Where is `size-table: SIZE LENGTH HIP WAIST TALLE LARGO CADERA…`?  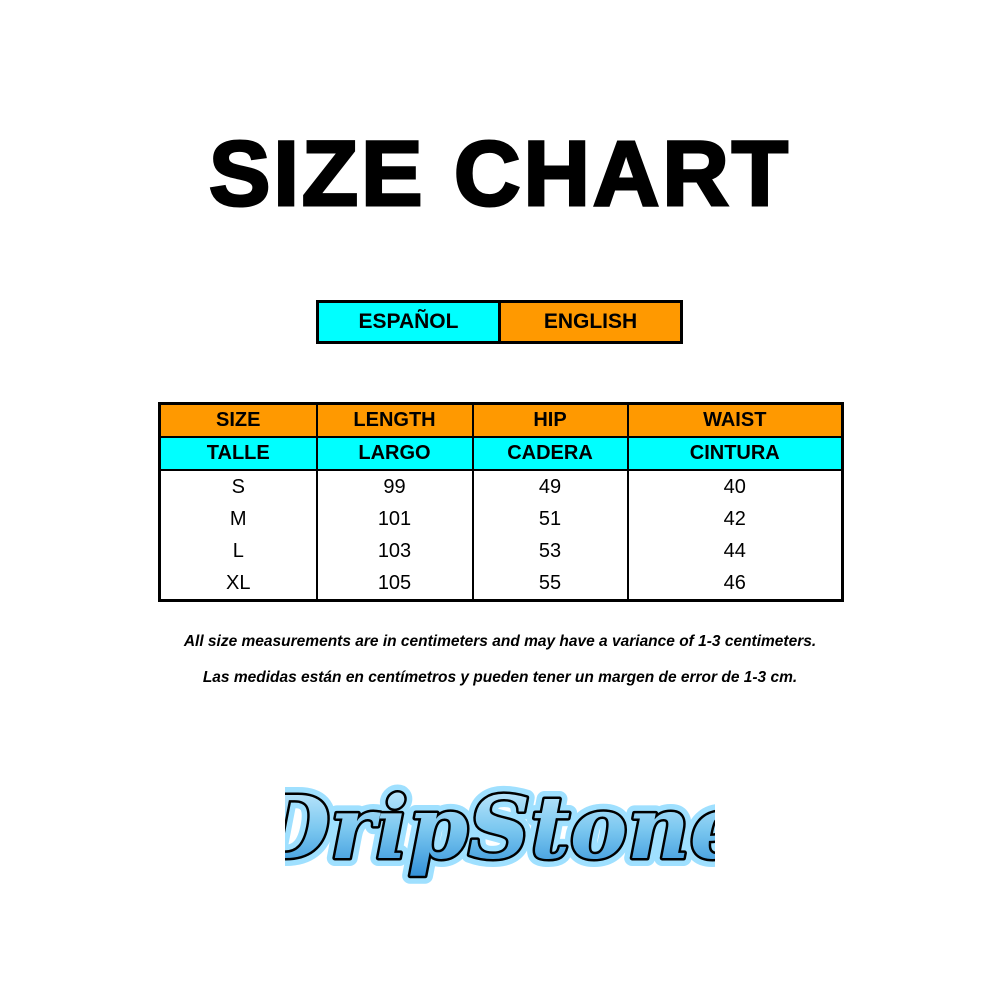
size-table: SIZE LENGTH HIP WAIST TALLE LARGO CADERA… is located at coordinates (501, 502).